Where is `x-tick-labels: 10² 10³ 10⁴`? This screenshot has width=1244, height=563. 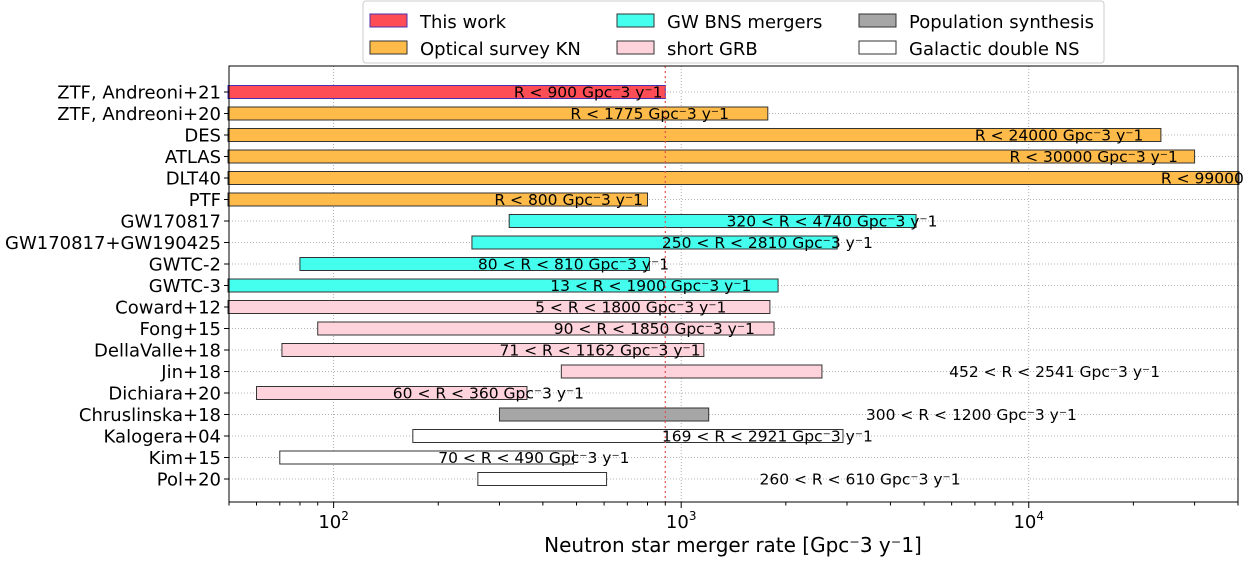 x-tick-labels: 10² 10³ 10⁴ is located at coordinates (681, 521).